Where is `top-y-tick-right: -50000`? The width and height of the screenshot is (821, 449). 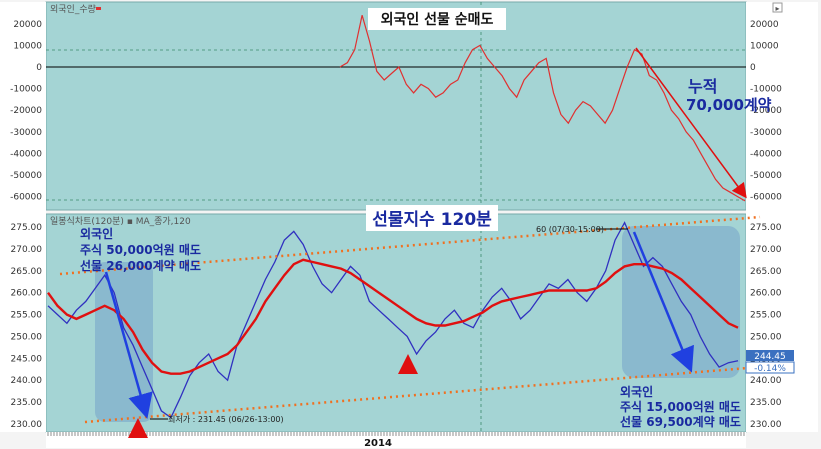
top-y-tick-right: -50000 is located at coordinates (766, 176).